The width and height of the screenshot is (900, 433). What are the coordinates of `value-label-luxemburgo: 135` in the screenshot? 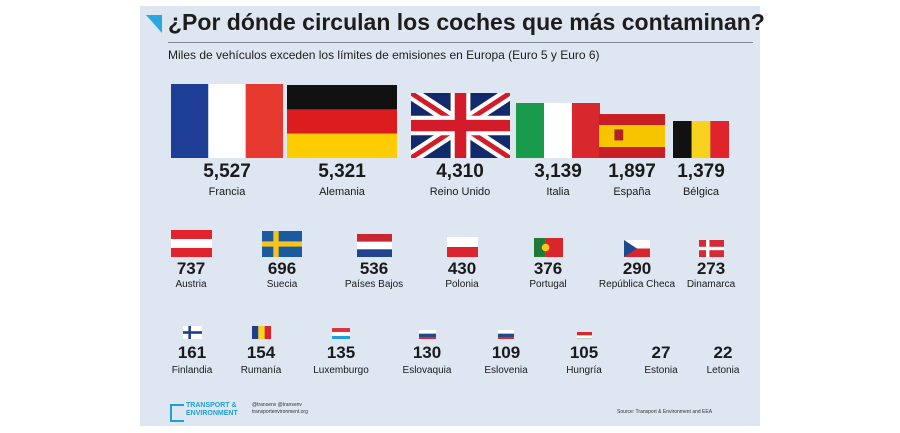 It's located at (341, 352).